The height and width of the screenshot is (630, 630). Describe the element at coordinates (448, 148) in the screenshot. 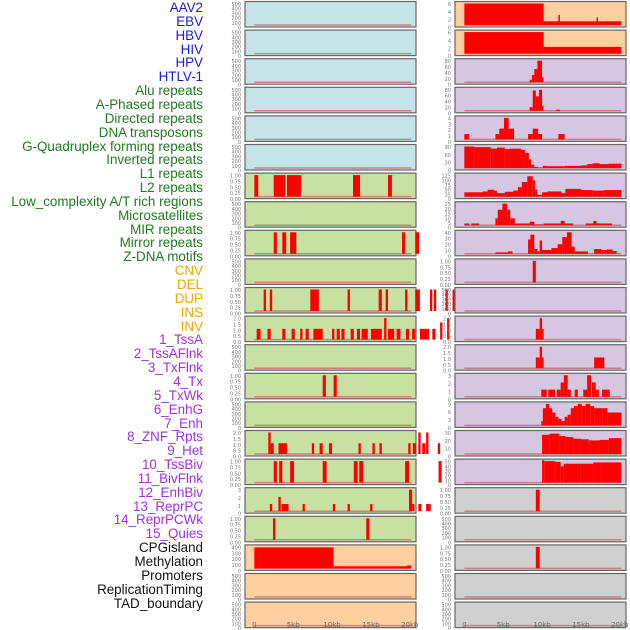

I see `y-tick-label: 90` at that location.